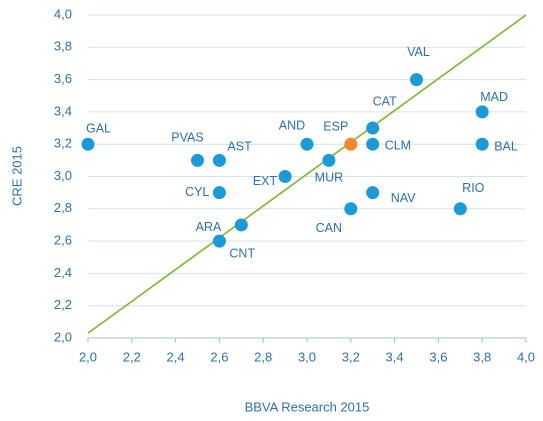 The width and height of the screenshot is (543, 421). I want to click on point-label: PVAS, so click(187, 138).